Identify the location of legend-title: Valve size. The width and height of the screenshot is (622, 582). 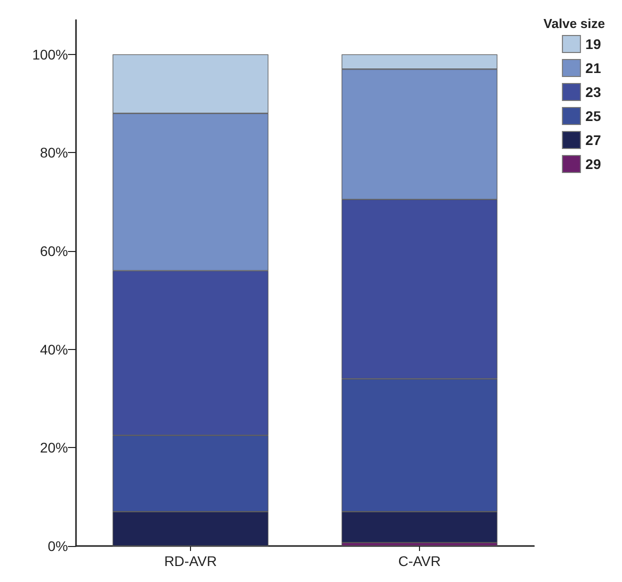
(575, 23).